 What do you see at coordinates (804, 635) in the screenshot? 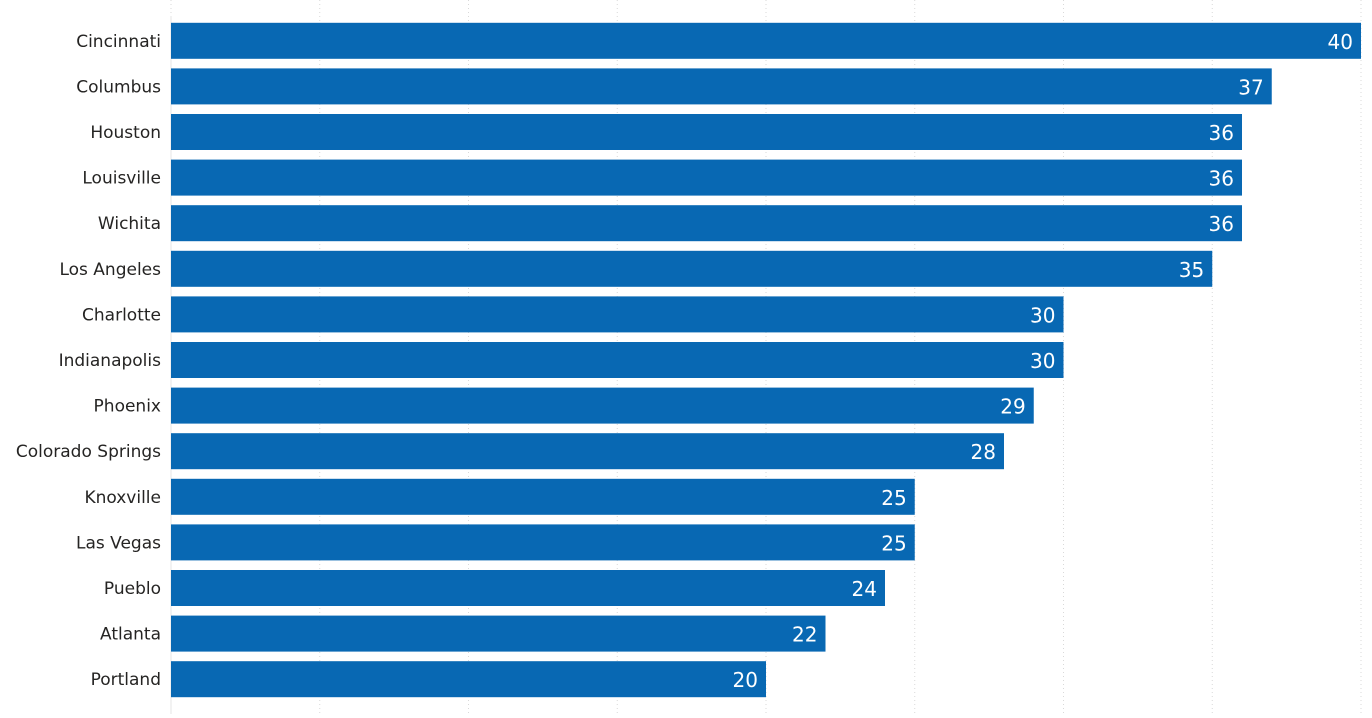
I see `value-label: 22` at bounding box center [804, 635].